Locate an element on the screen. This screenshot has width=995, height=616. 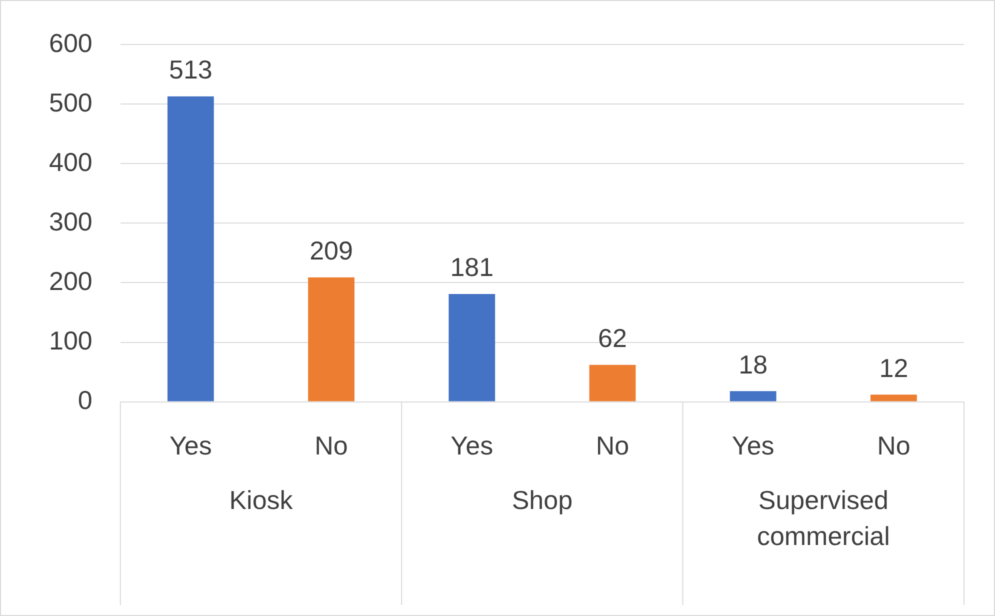
y-tick-label: 600 is located at coordinates (70, 43).